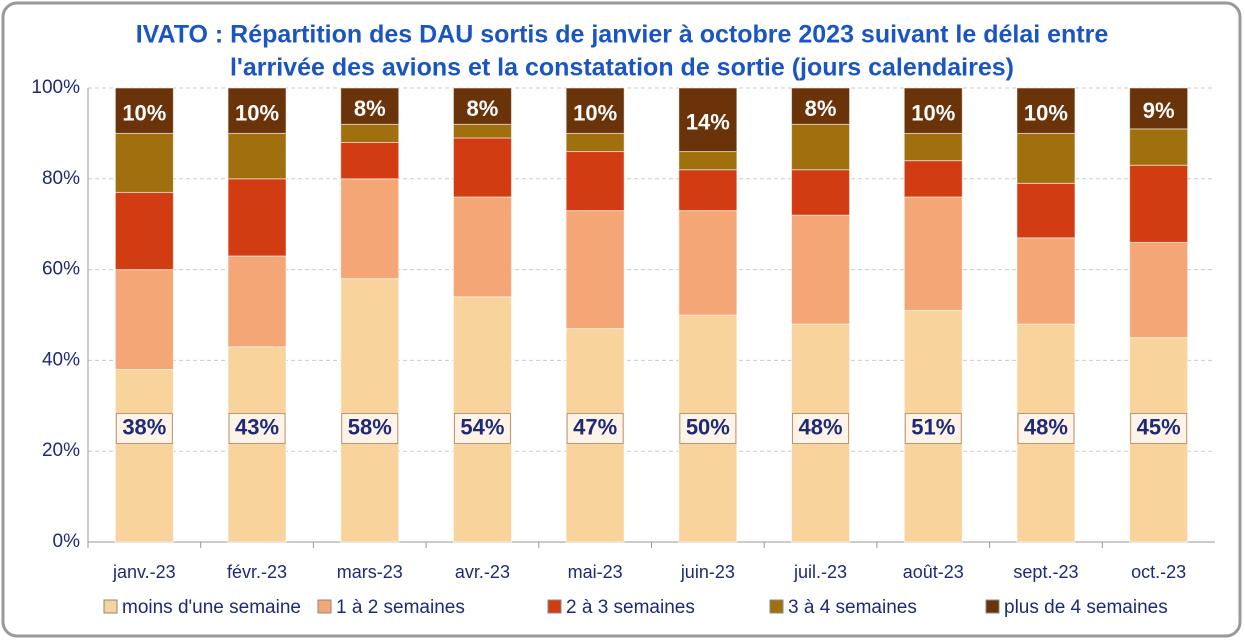  What do you see at coordinates (1158, 572) in the screenshot?
I see `x-tick-label: oct.-23` at bounding box center [1158, 572].